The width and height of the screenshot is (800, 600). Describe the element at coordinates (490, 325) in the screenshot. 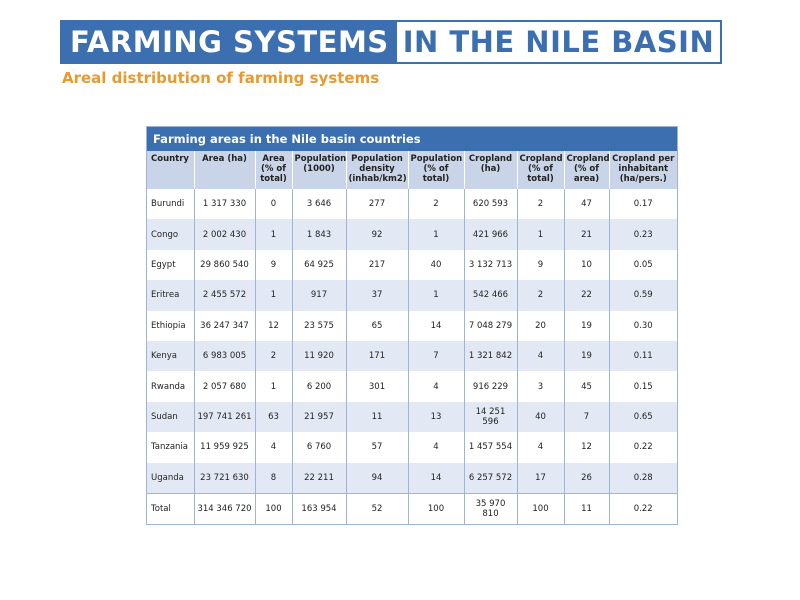

I see `table-cell: 7 048 279` at that location.